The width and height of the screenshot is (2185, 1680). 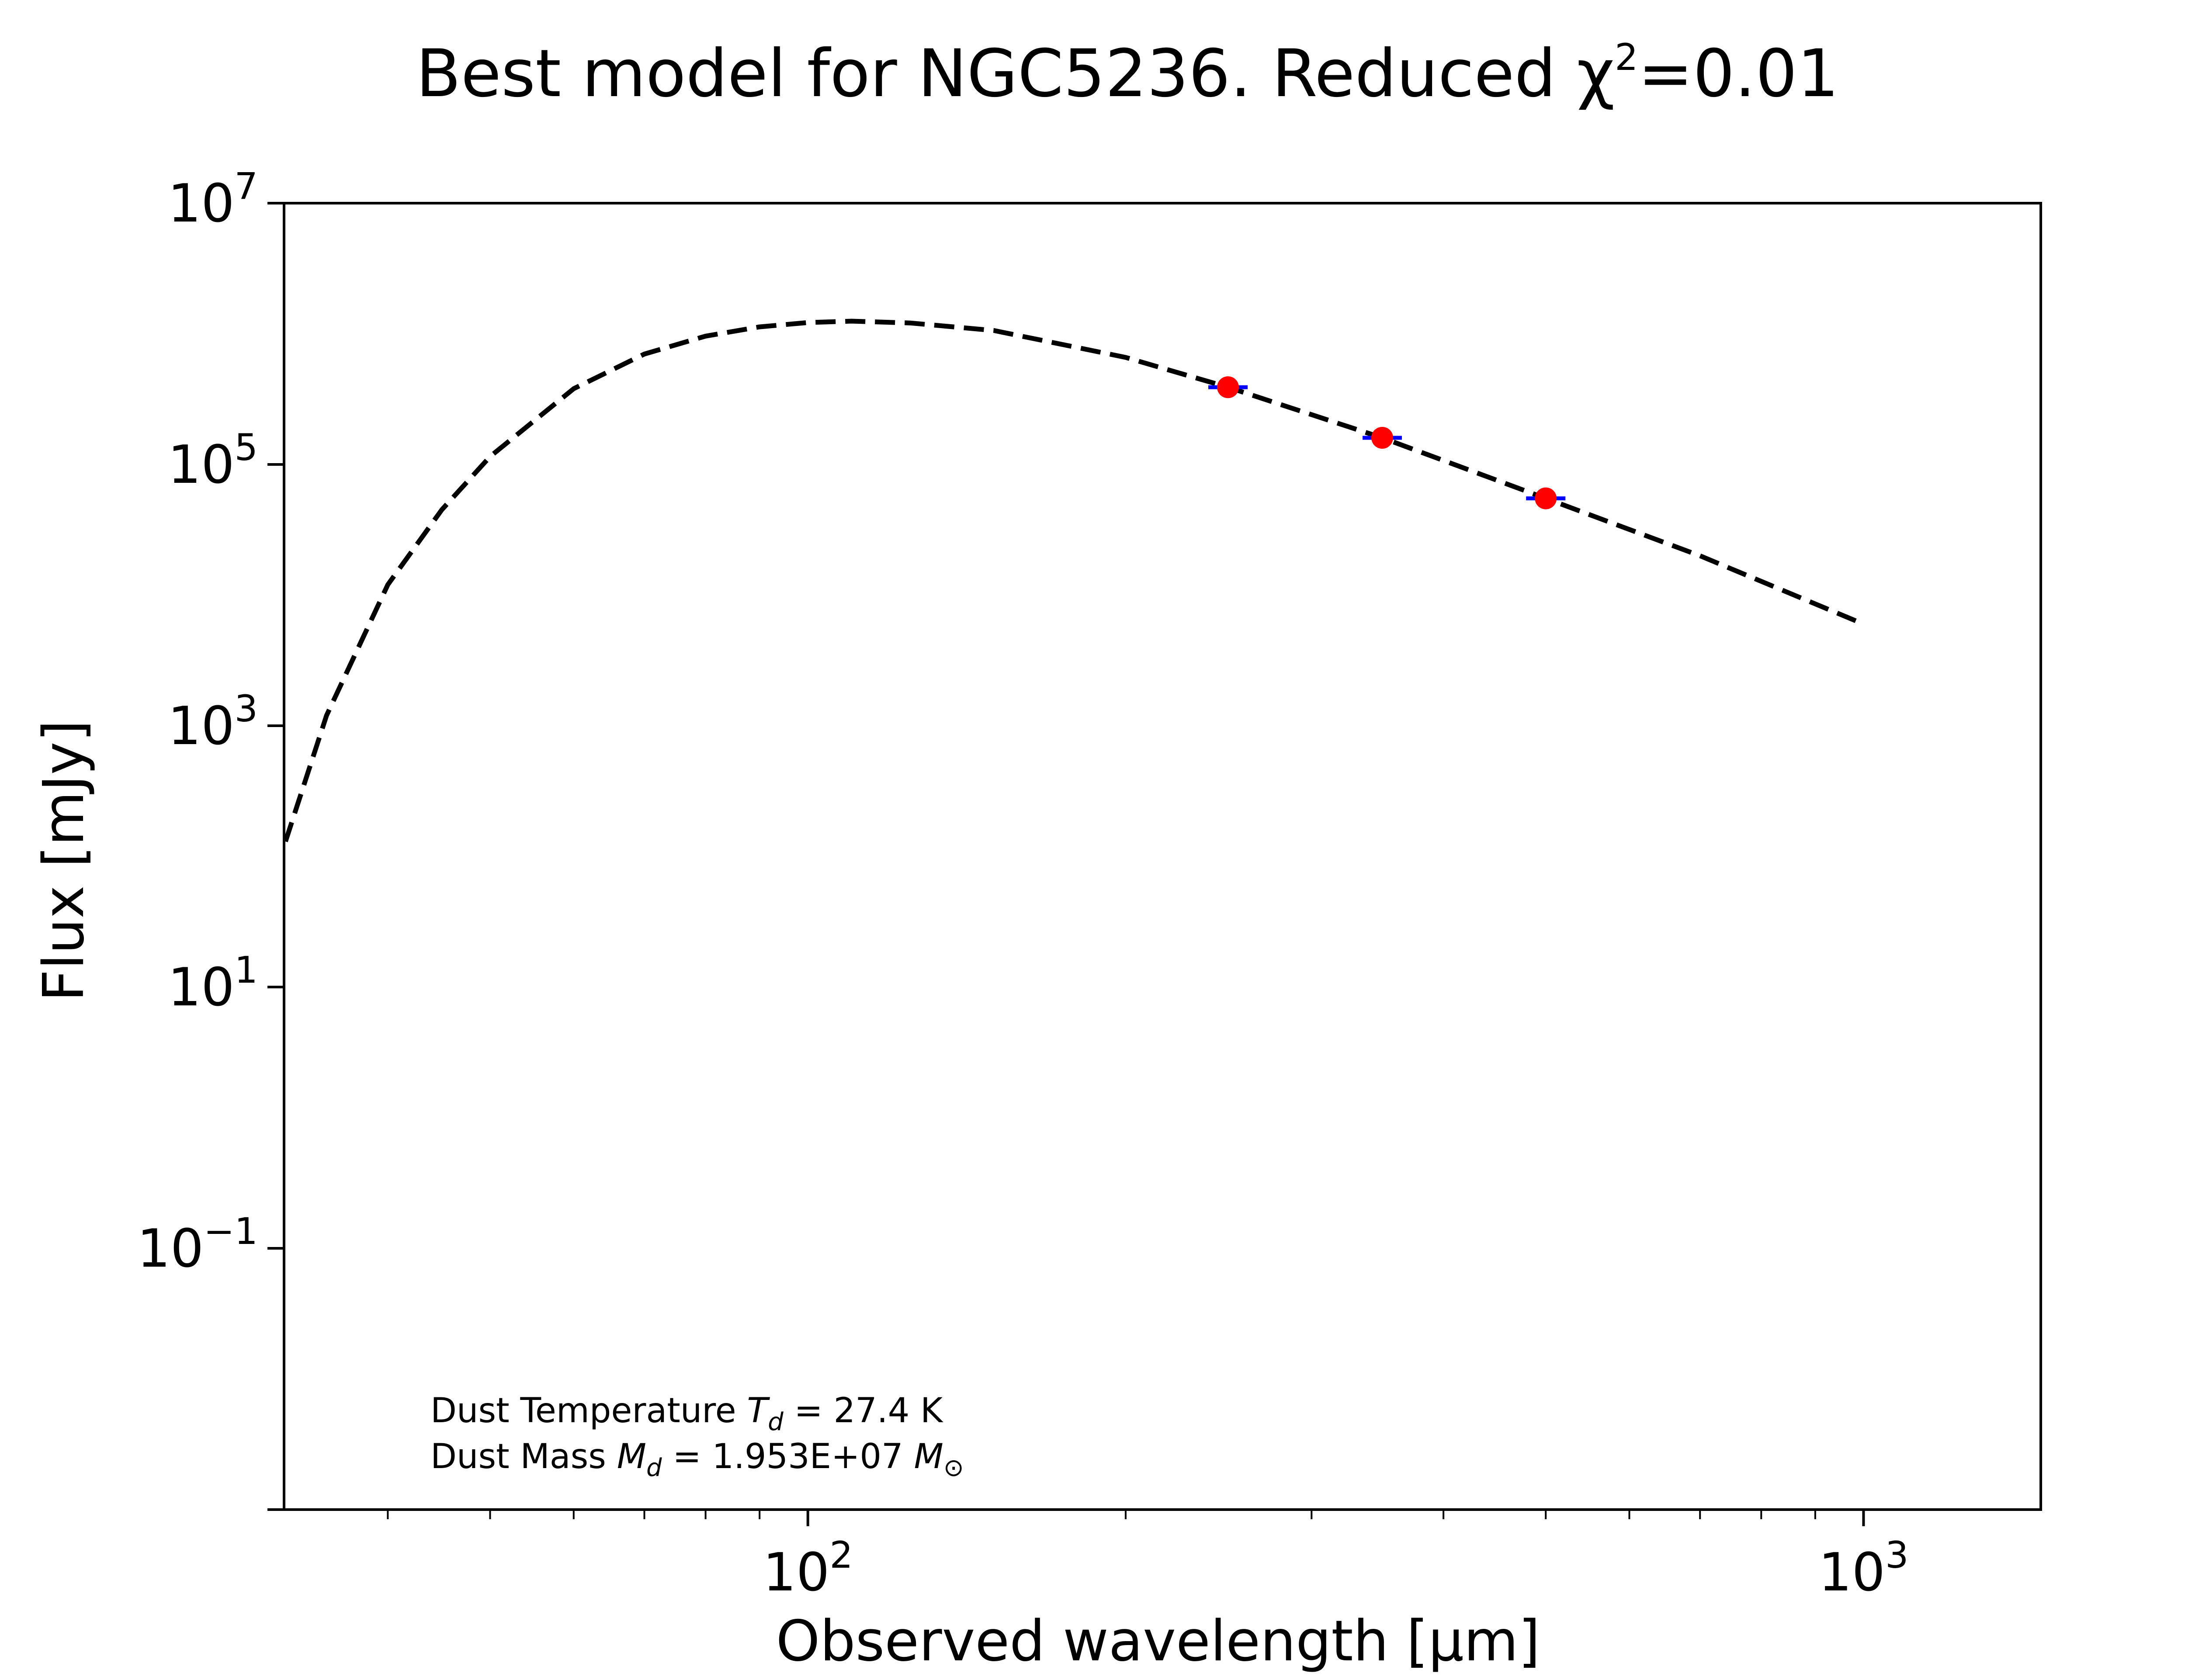 What do you see at coordinates (697, 1459) in the screenshot?
I see `annotation-dust-mass: Dust Mass Md = 1.953E+07 M⊙` at bounding box center [697, 1459].